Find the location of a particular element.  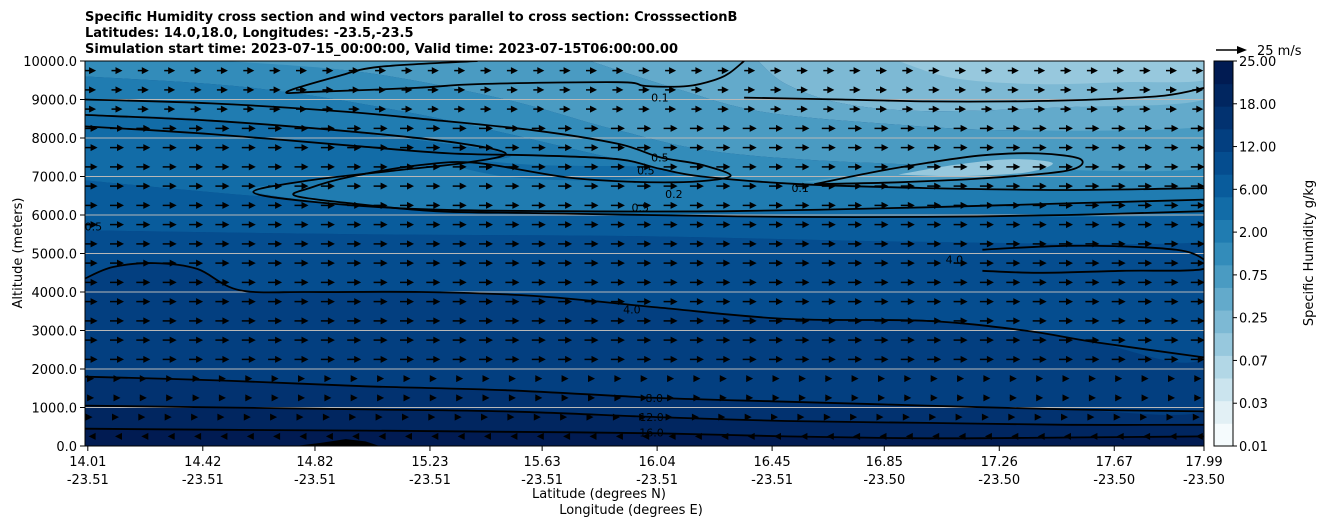

contour-label-11: 0.5 is located at coordinates (94, 227).